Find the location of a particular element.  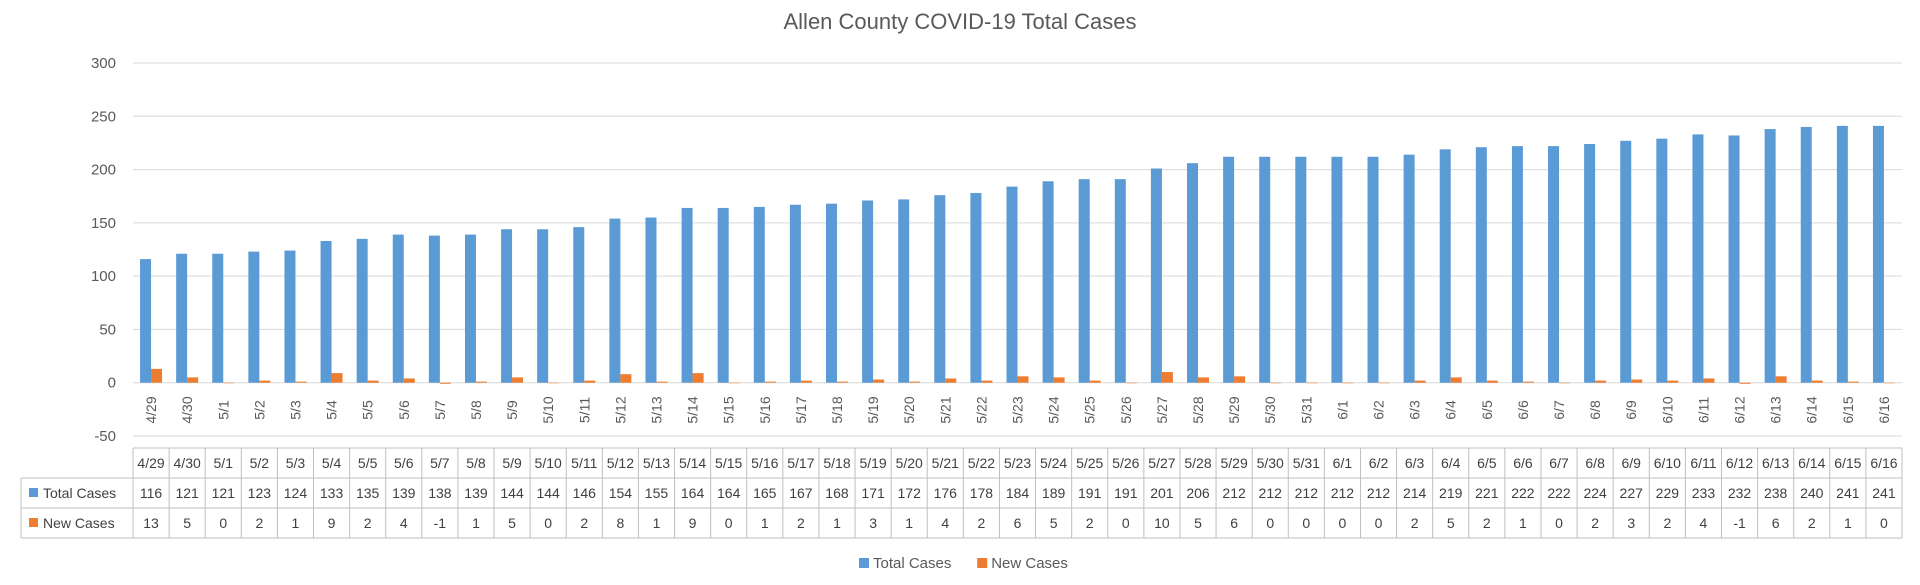

table-header-cell: 5/20 is located at coordinates (909, 463).